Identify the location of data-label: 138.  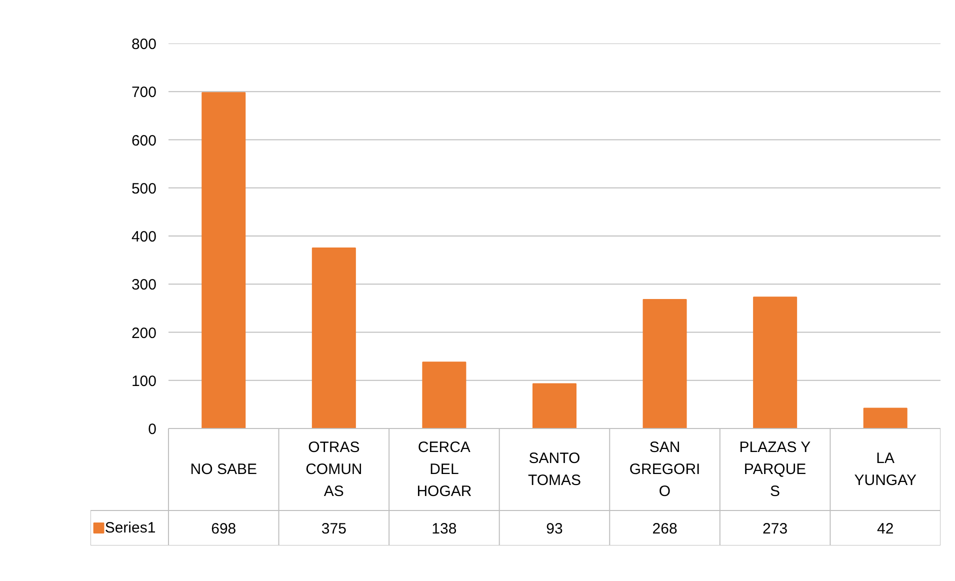
(444, 529).